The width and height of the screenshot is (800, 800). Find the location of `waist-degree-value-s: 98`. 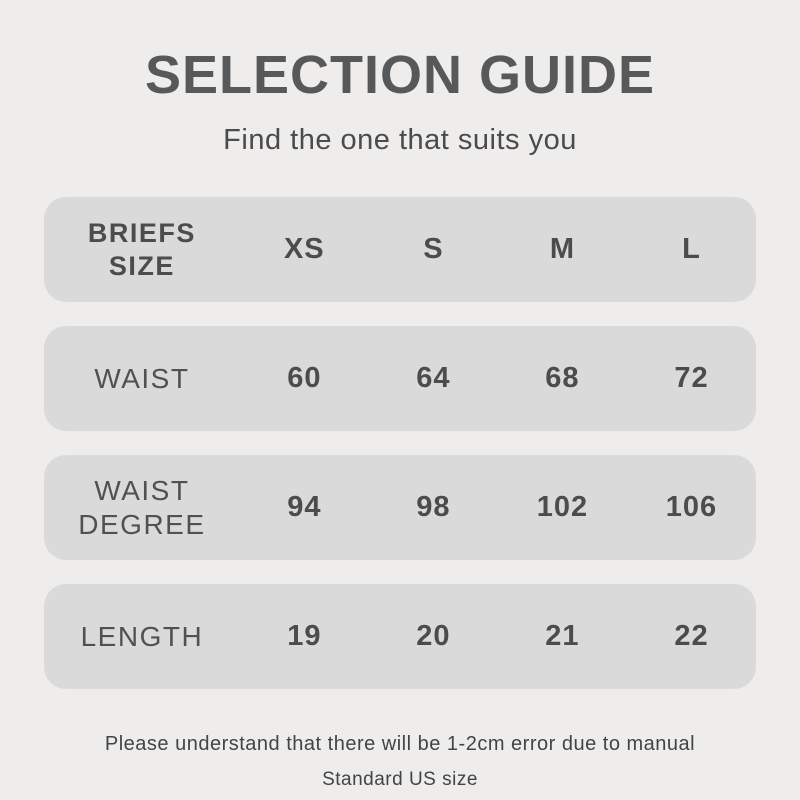

waist-degree-value-s: 98 is located at coordinates (433, 507).